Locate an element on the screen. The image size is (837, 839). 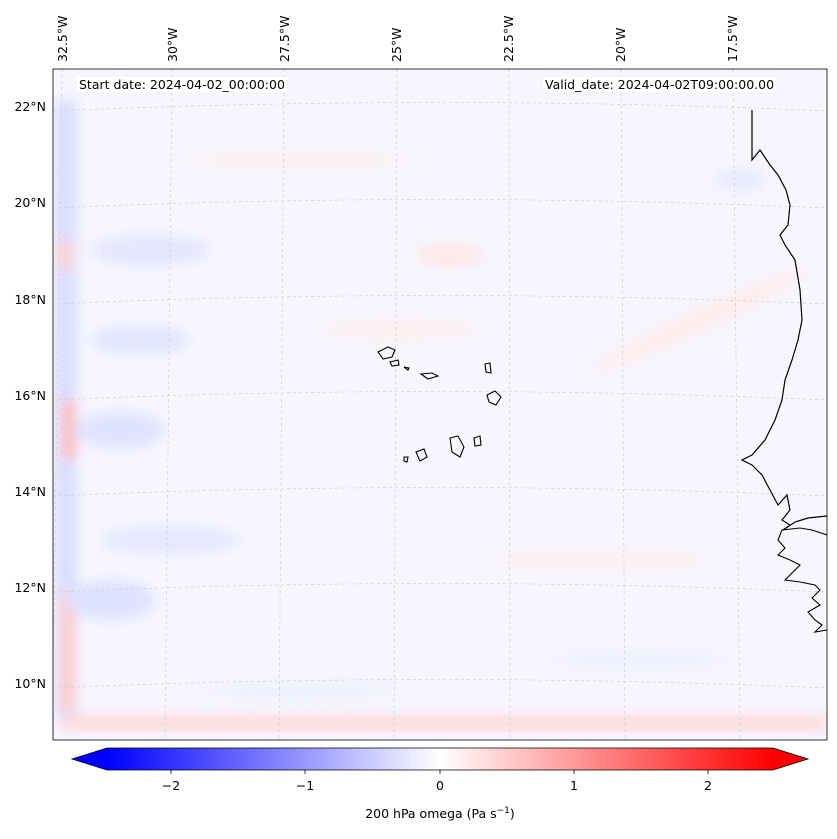
colorbar: −2 −1 0 1 2 is located at coordinates (440, 770).